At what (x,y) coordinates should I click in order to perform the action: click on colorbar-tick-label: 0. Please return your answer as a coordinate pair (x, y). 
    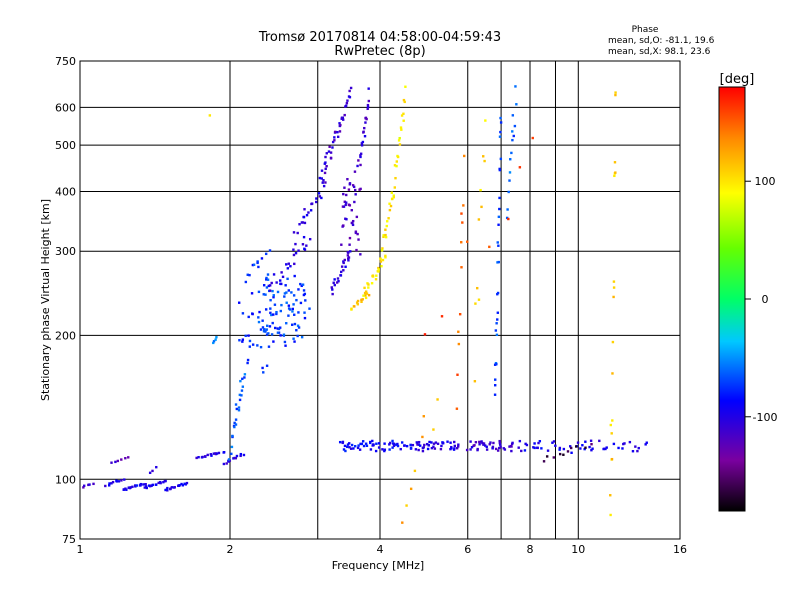
    Looking at the image, I should click on (765, 299).